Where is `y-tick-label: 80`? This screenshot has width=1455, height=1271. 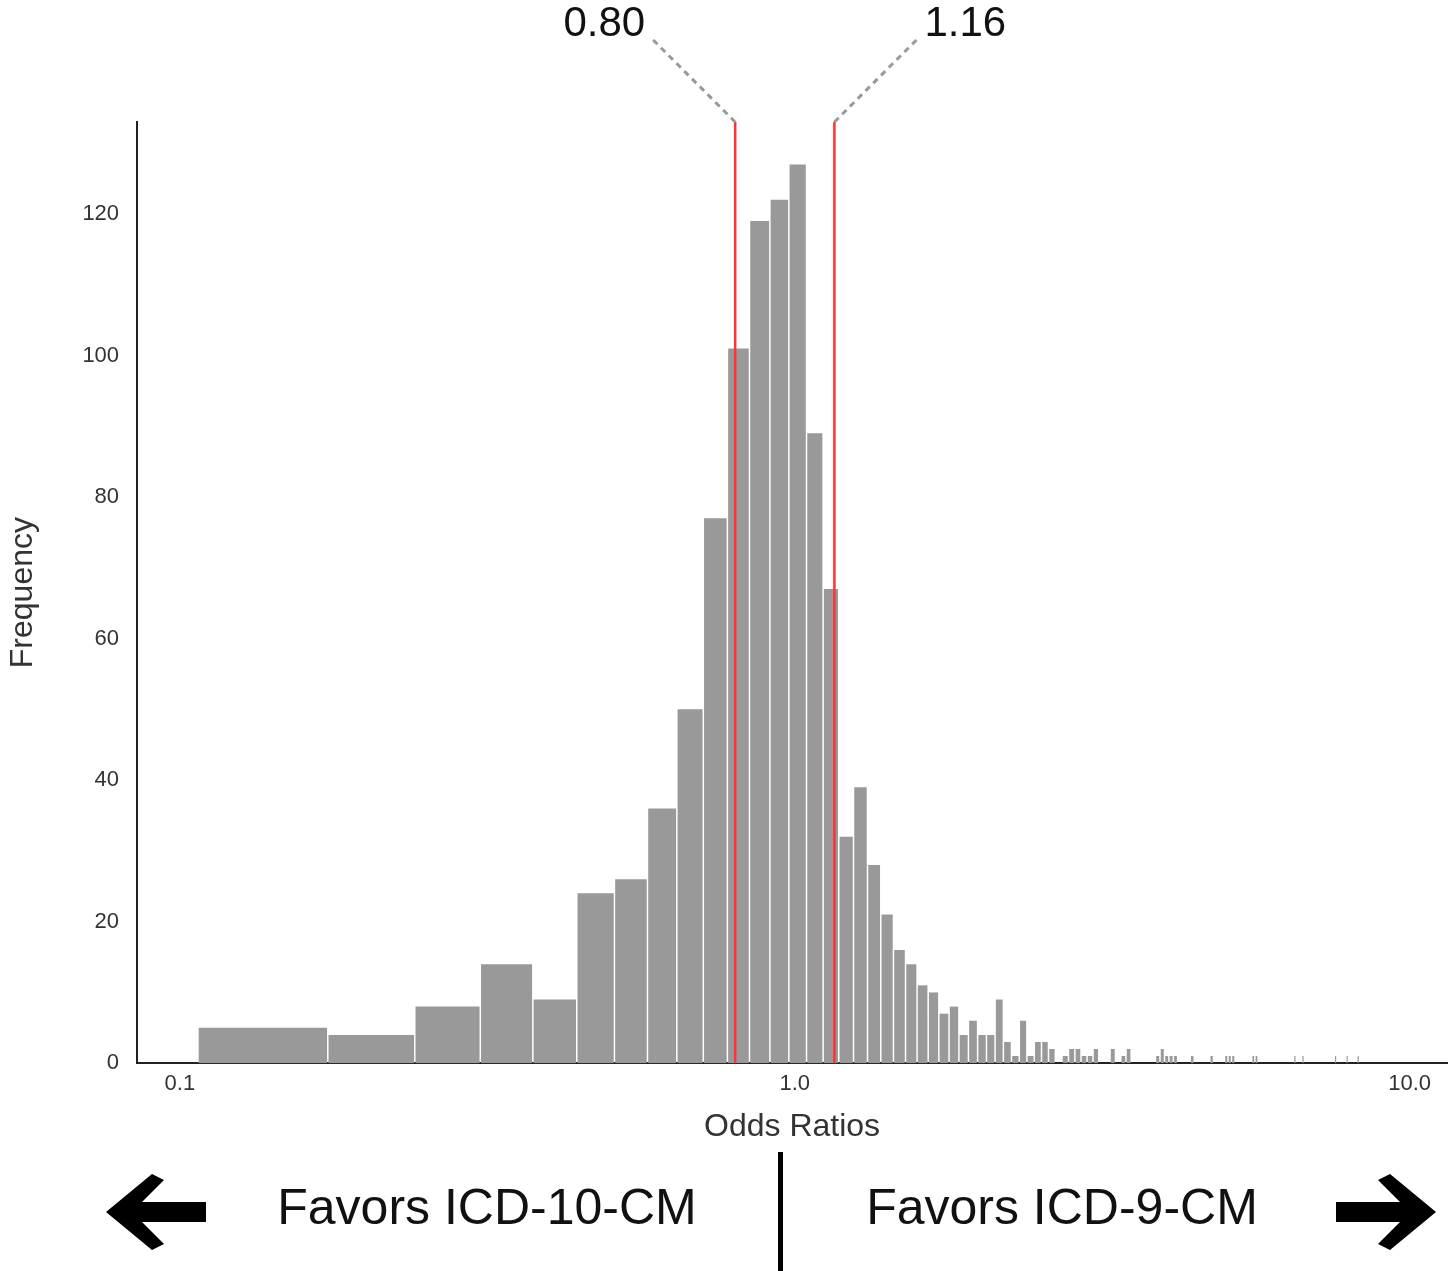 y-tick-label: 80 is located at coordinates (107, 496).